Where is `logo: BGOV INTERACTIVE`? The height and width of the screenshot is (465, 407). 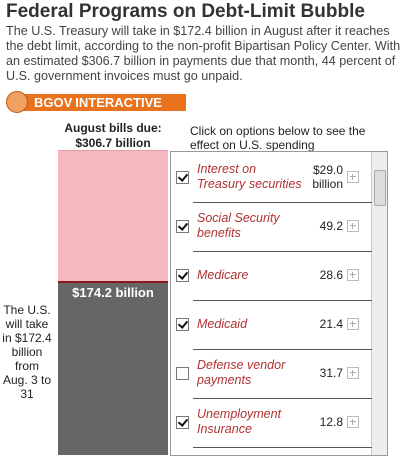
logo: BGOV INTERACTIVE is located at coordinates (96, 102).